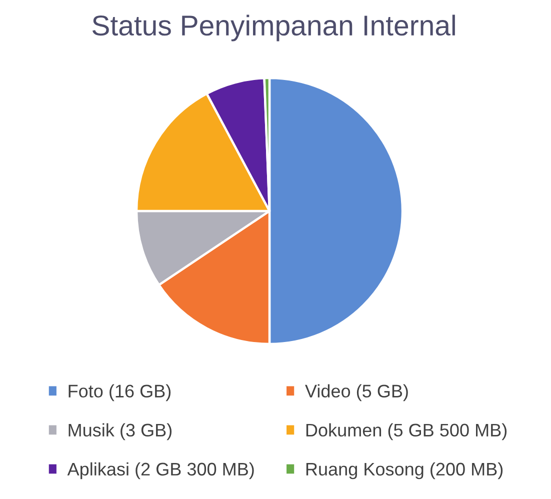 The width and height of the screenshot is (551, 499). What do you see at coordinates (119, 393) in the screenshot?
I see `legend-label: Foto (16 GB)` at bounding box center [119, 393].